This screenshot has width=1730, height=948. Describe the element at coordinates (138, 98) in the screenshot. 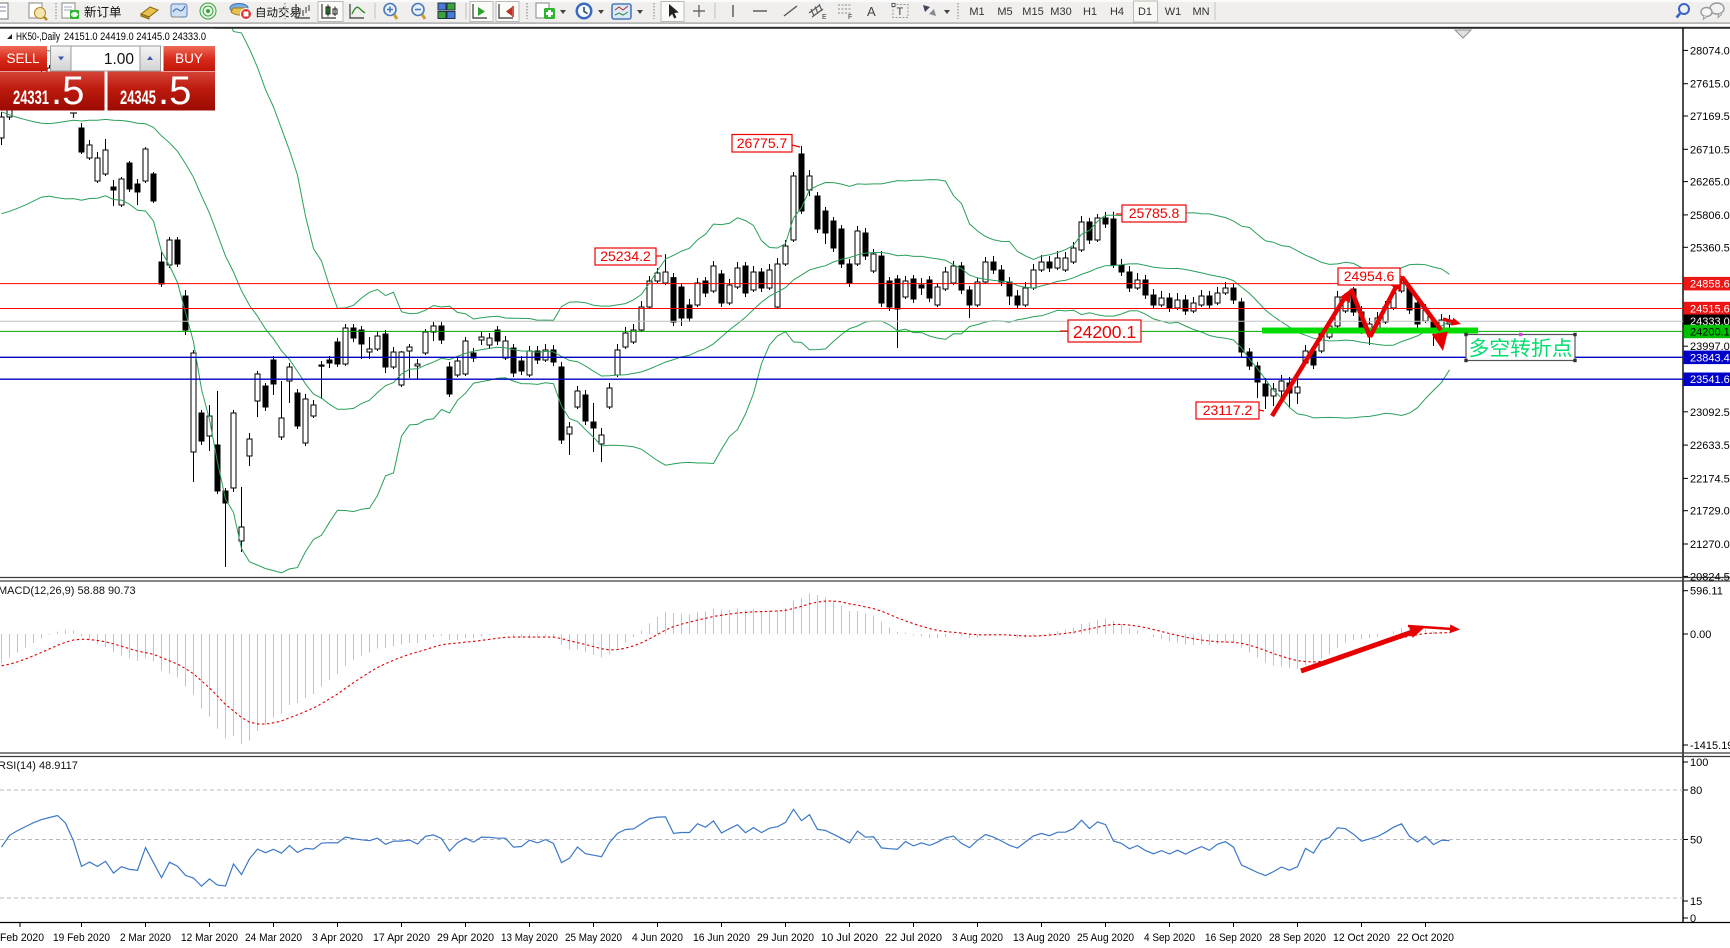

I see `svg-text: 24345` at that location.